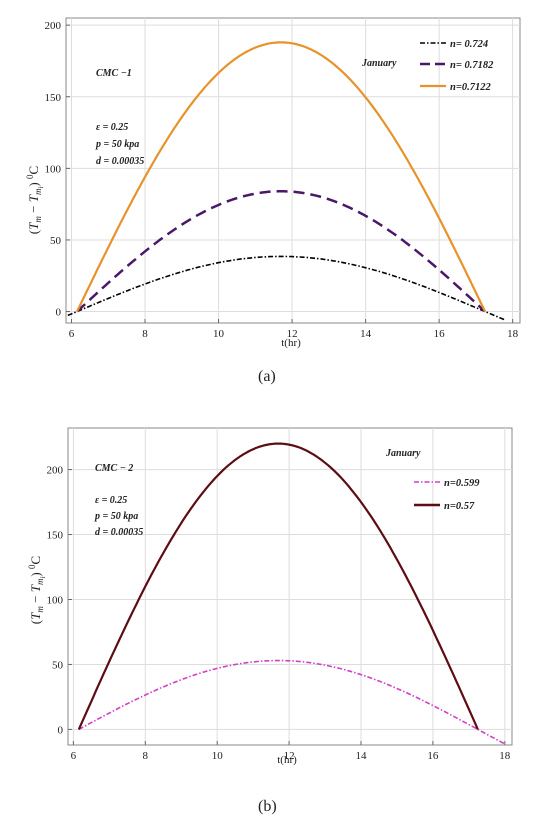  What do you see at coordinates (447, 495) in the screenshot?
I see `legend: n=0.599 n=0.57` at bounding box center [447, 495].